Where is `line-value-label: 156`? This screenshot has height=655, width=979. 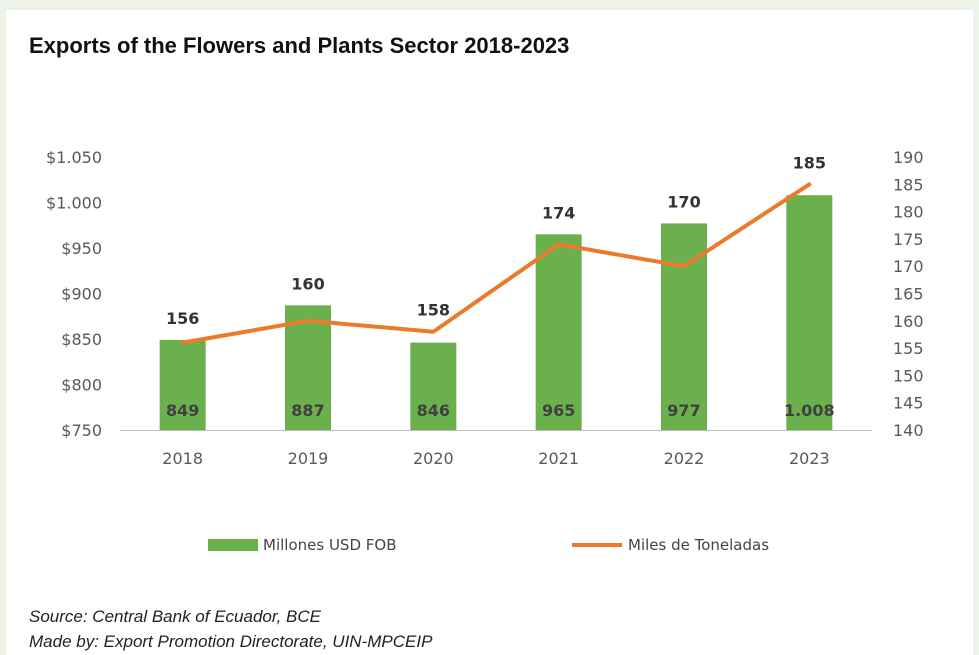
line-value-label: 156 is located at coordinates (182, 318).